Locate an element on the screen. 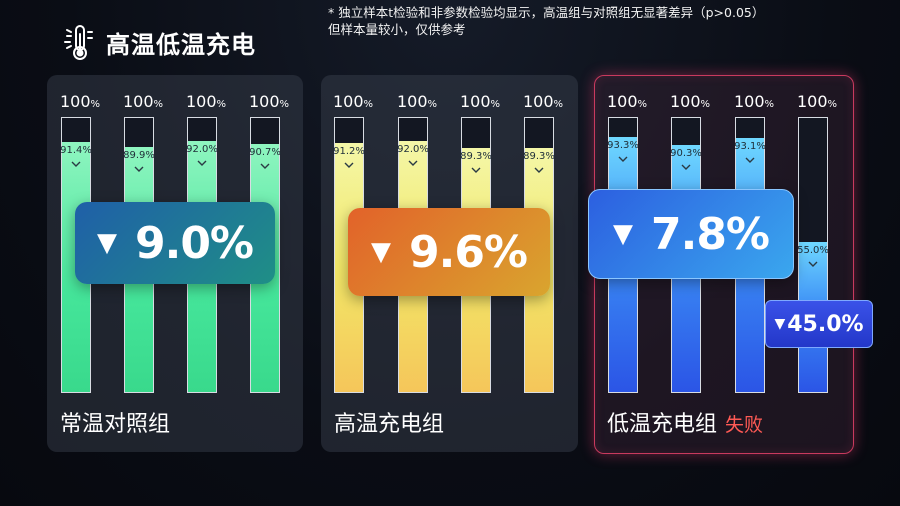  thermometer-sun-icon is located at coordinates (78, 42).